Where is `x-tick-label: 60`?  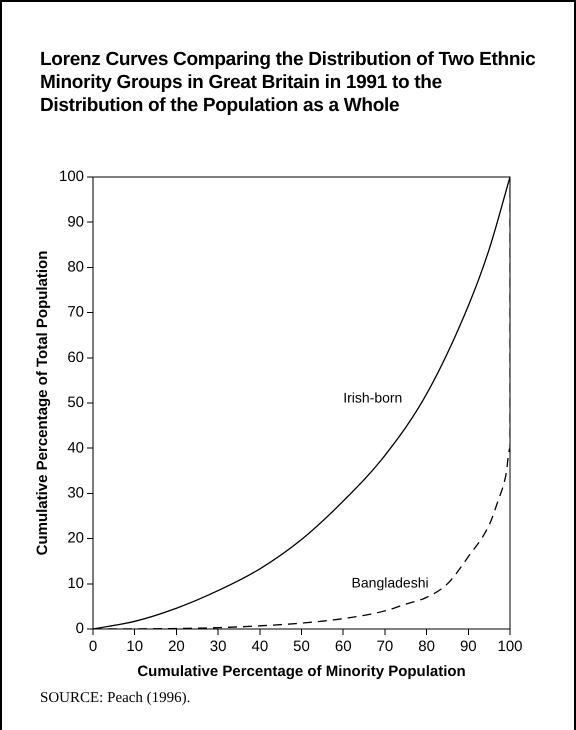
x-tick-label: 60 is located at coordinates (343, 647).